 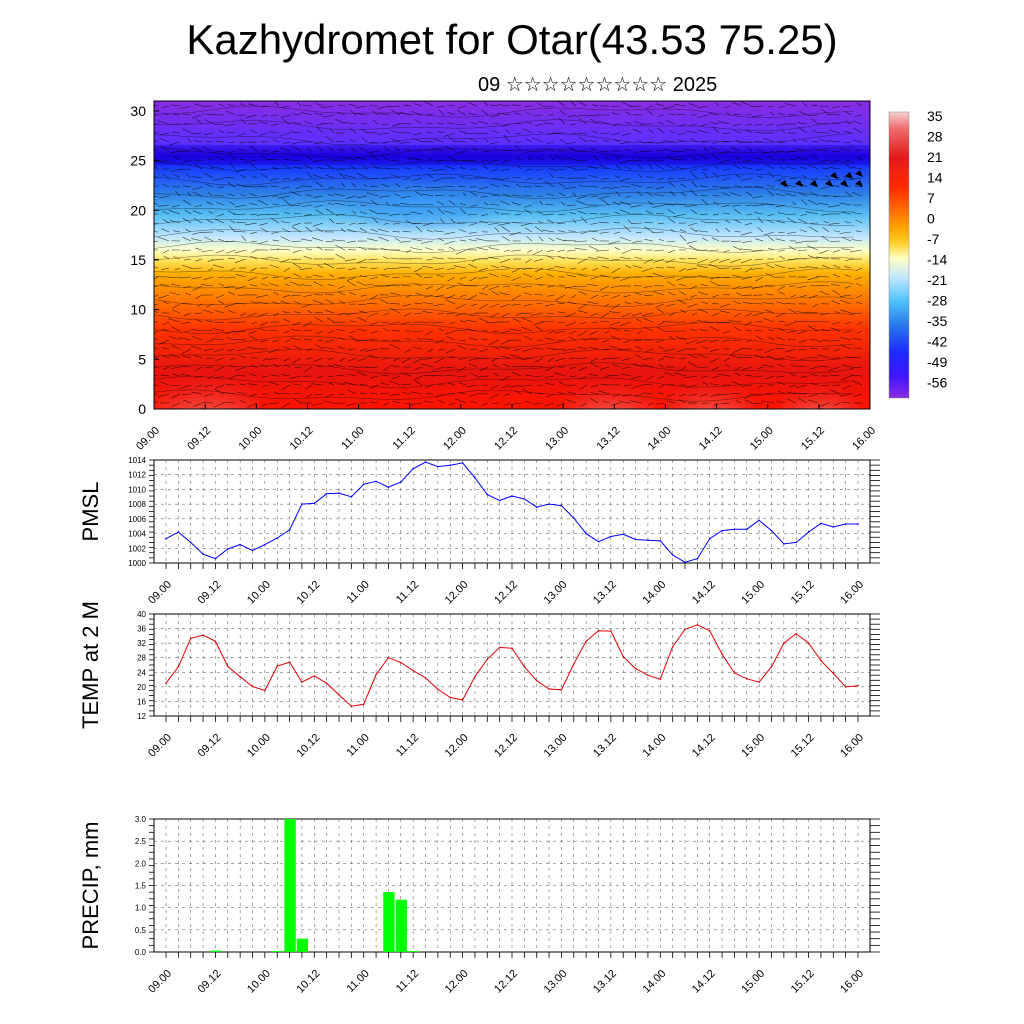 What do you see at coordinates (250, 439) in the screenshot?
I see `cs-x-tick-label: 10.00` at bounding box center [250, 439].